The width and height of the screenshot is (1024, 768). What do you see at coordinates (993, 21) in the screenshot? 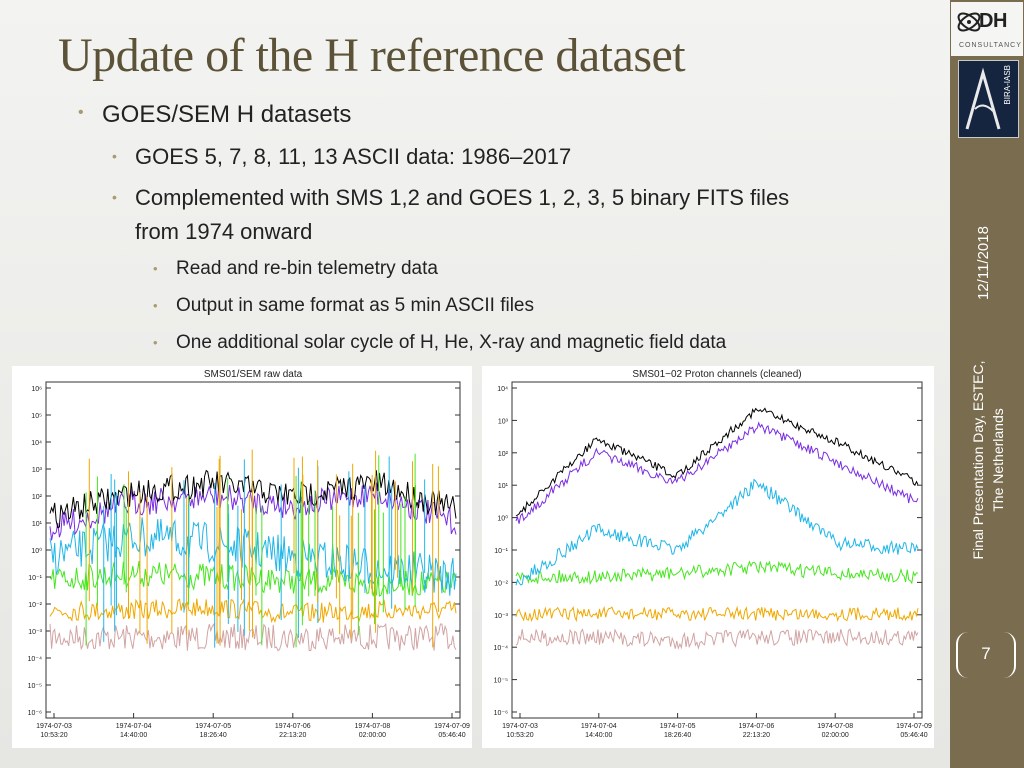
I see `logo-dh-text: DH` at bounding box center [993, 21].